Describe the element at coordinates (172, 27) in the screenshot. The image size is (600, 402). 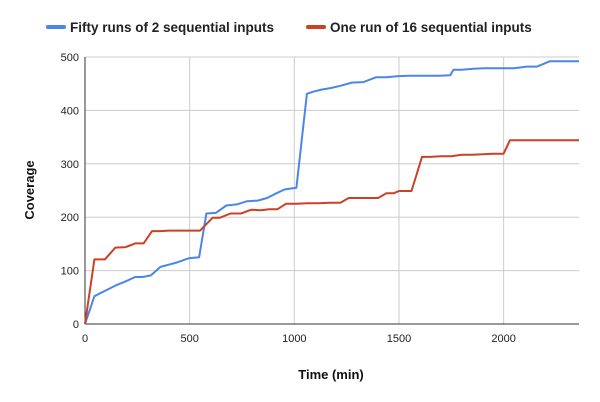
I see `legend-label-fifty-runs: Fifty runs of 2 sequential inputs` at that location.